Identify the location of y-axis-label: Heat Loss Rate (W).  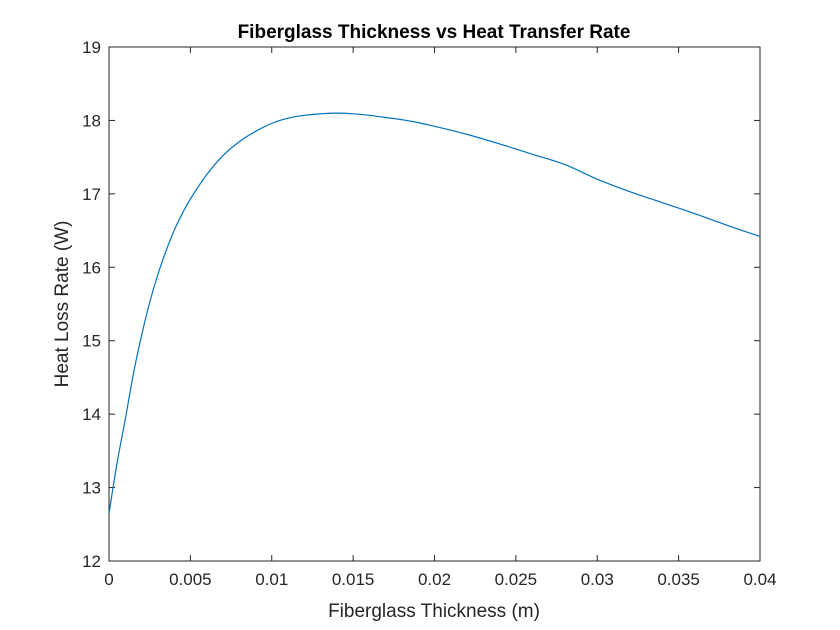
(62, 304).